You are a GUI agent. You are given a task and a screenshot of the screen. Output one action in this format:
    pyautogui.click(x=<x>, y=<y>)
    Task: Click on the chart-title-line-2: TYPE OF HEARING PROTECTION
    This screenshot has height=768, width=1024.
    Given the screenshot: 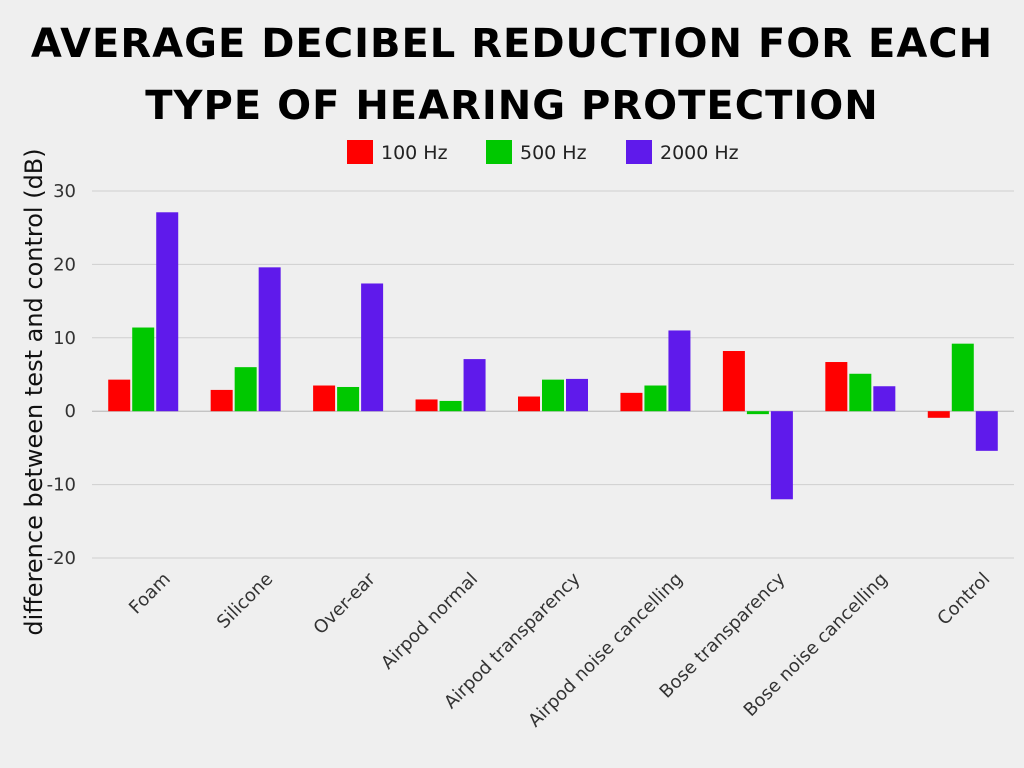 What is the action you would take?
    pyautogui.click(x=511, y=106)
    